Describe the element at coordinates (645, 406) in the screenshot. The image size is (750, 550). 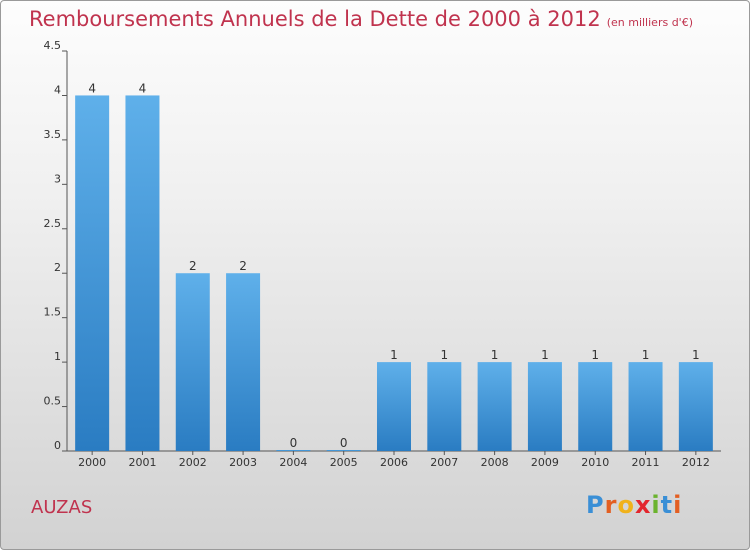
I see `bar-2011` at that location.